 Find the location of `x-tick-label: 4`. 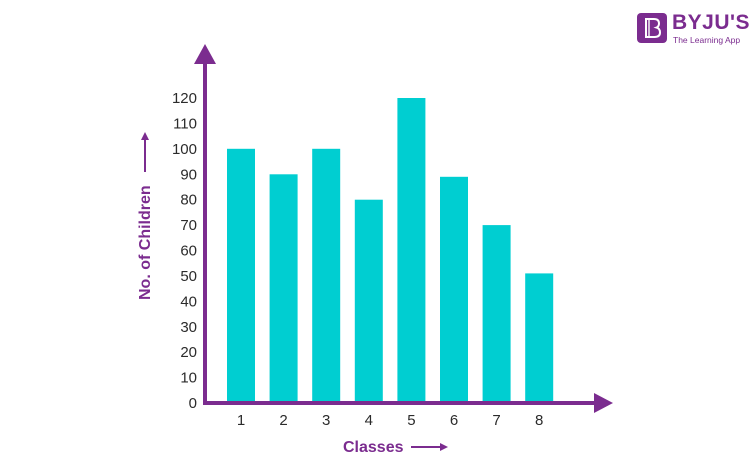

x-tick-label: 4 is located at coordinates (369, 420).